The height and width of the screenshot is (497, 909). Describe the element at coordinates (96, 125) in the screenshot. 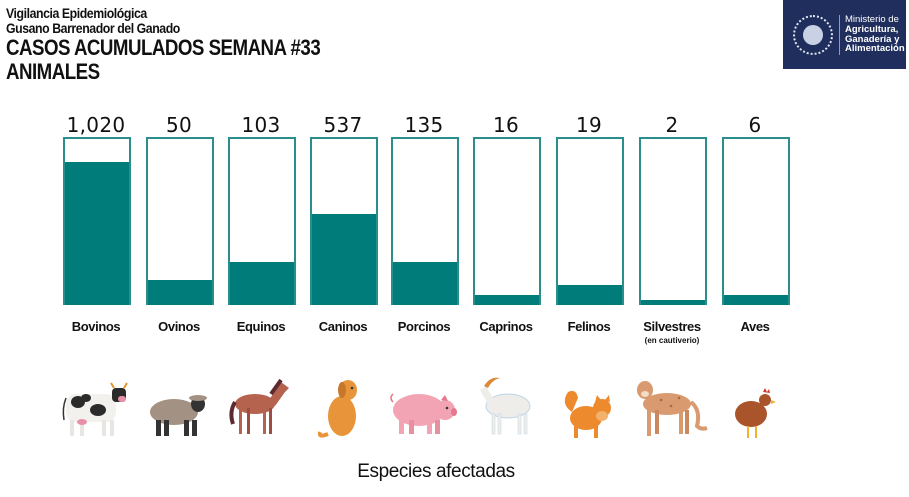

I see `data-label: 1,020` at that location.